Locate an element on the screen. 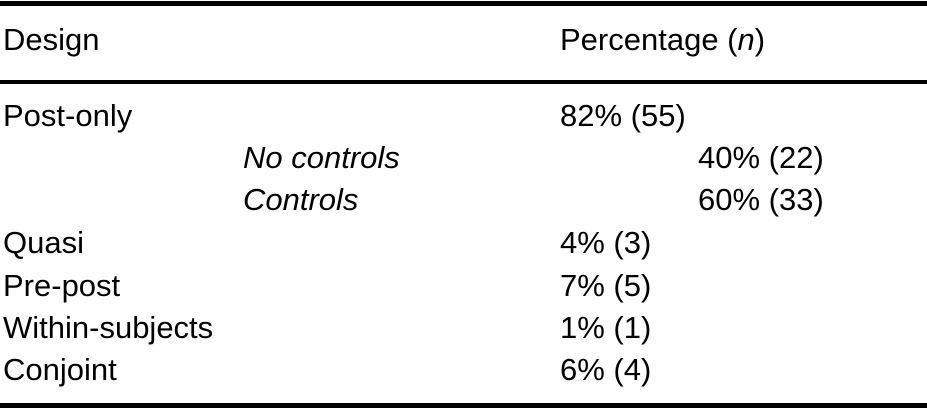 The height and width of the screenshot is (413, 927). row-label: Post-only is located at coordinates (68, 115).